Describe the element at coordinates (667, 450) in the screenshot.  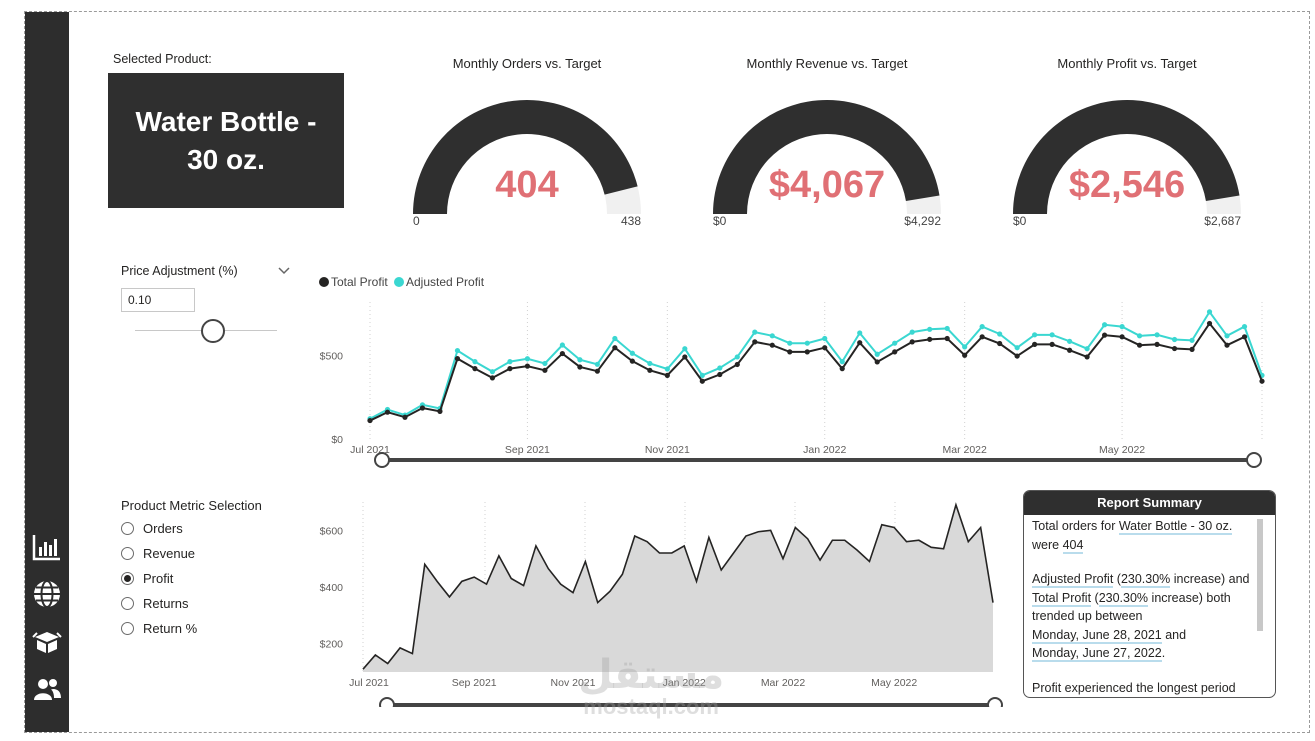
I see `x-tick-label: Nov 2021` at that location.